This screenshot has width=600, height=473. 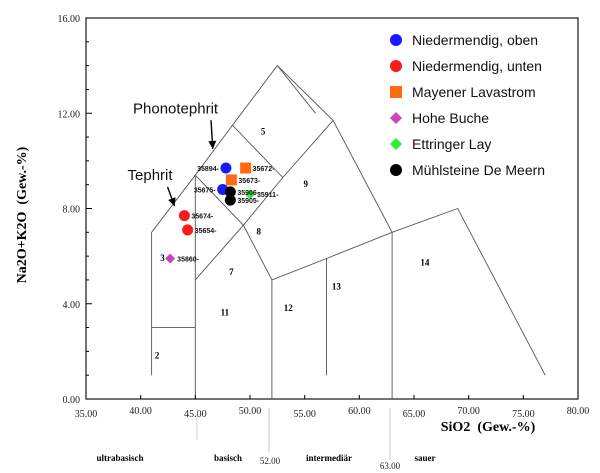 What do you see at coordinates (359, 411) in the screenshot?
I see `x-tick-label: 60.00` at bounding box center [359, 411].